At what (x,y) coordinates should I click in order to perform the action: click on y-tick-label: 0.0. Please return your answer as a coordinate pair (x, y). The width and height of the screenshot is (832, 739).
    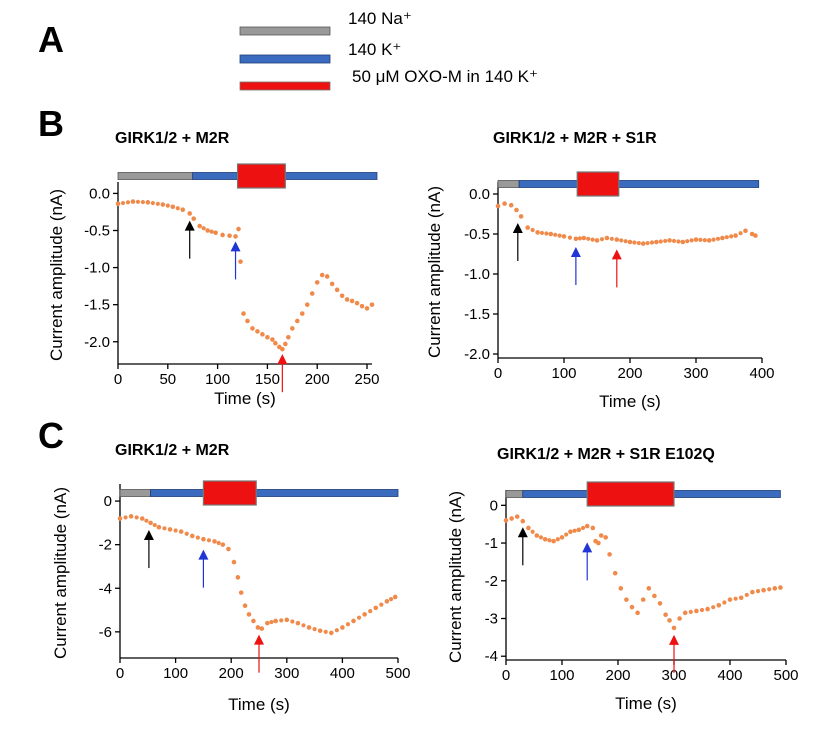
    Looking at the image, I should click on (479, 194).